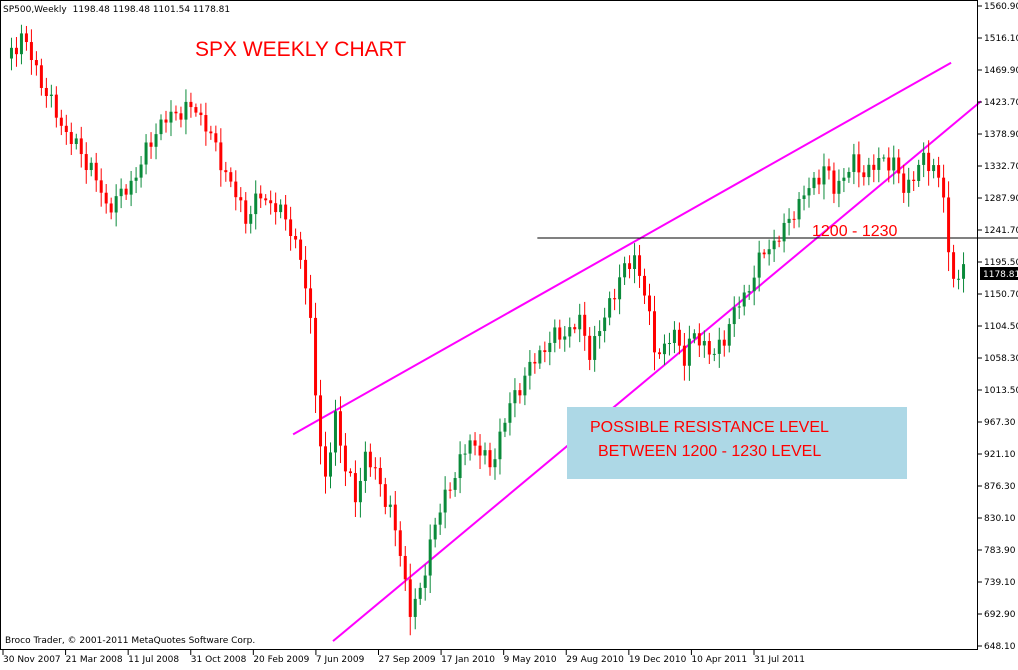  Describe the element at coordinates (658, 660) in the screenshot. I see `x-tick-label: 19 Dec 2010` at that location.